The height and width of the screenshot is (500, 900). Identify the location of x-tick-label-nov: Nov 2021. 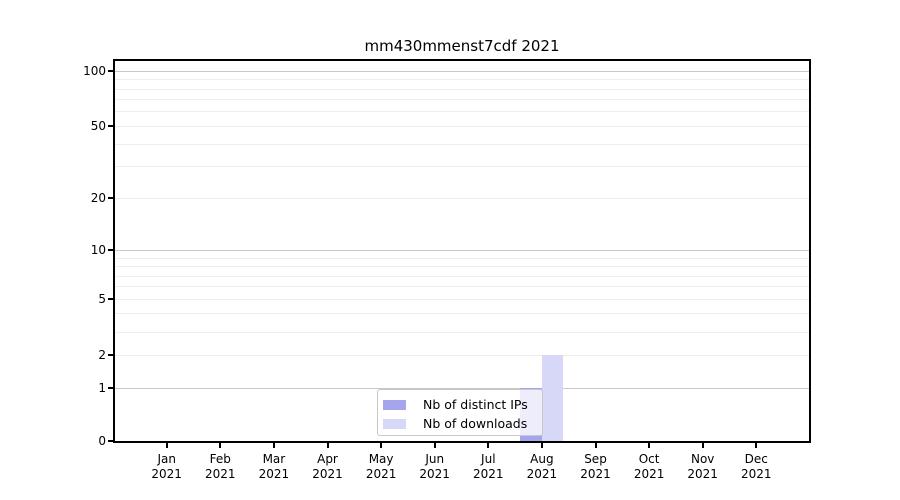
(702, 466).